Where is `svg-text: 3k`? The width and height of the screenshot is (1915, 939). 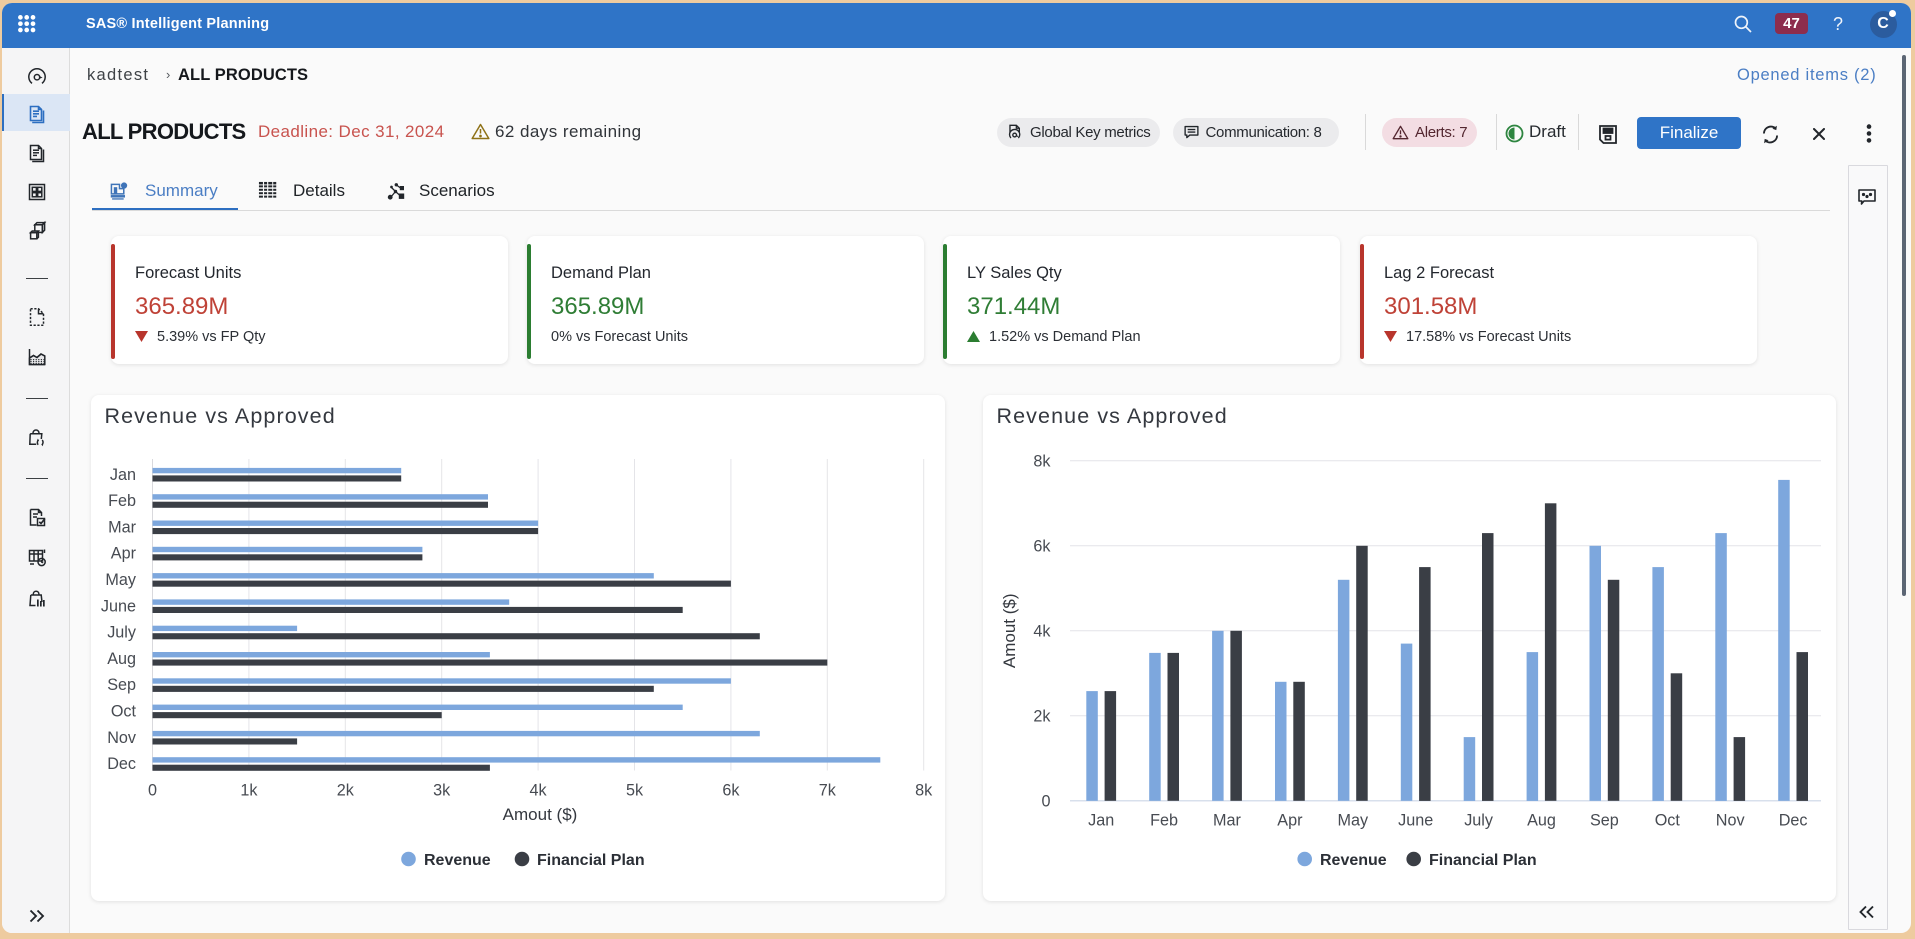
svg-text: 3k is located at coordinates (442, 791).